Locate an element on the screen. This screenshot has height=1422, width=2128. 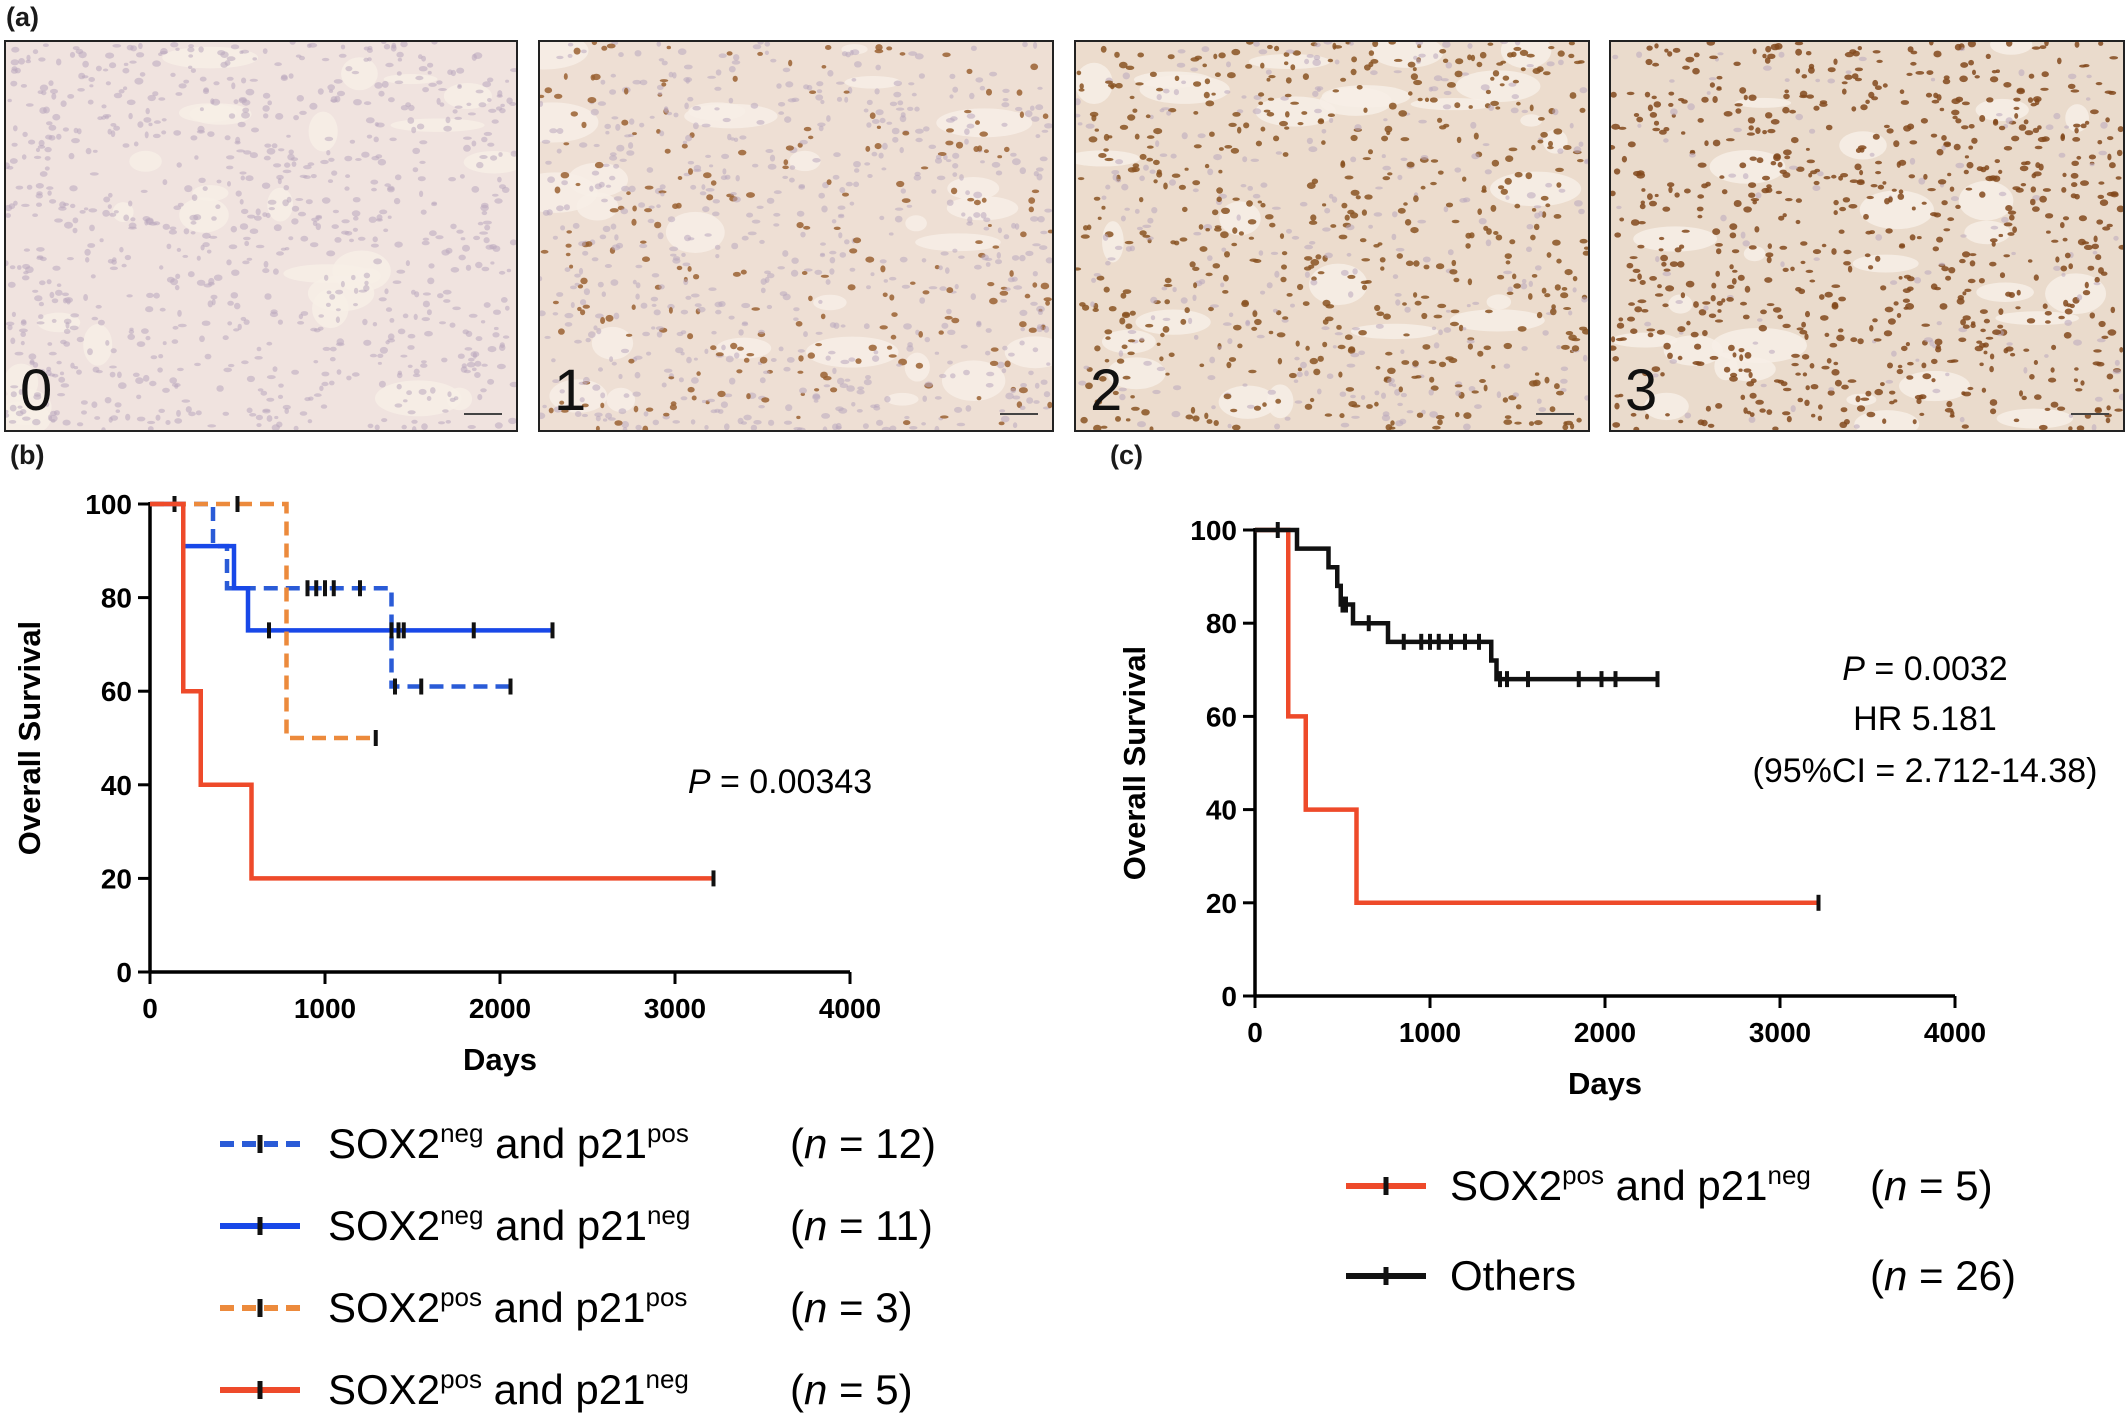
legend-c: SOX2pos and p21neg (n = 5) Others (n = 26) is located at coordinates (1681, 1229).